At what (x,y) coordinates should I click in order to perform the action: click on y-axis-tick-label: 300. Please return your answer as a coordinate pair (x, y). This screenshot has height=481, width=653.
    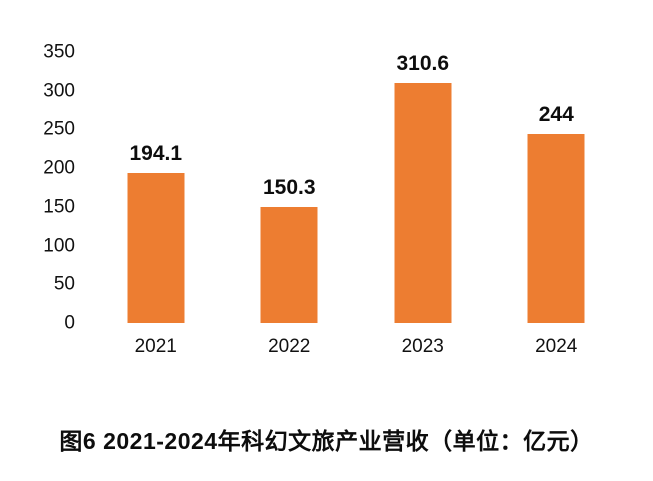
    Looking at the image, I should click on (59, 91).